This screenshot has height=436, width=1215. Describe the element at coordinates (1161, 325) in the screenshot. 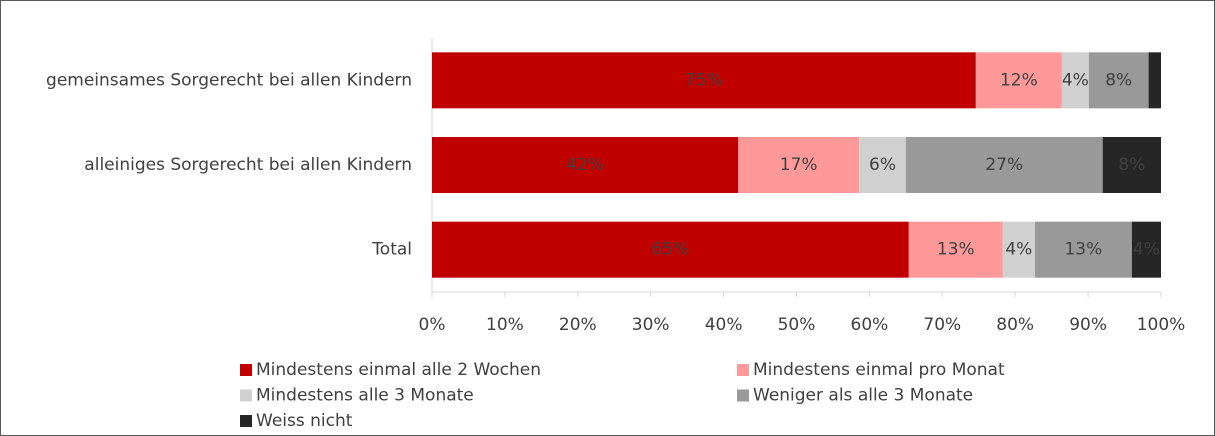

I see `x-tick-label: 100%` at that location.